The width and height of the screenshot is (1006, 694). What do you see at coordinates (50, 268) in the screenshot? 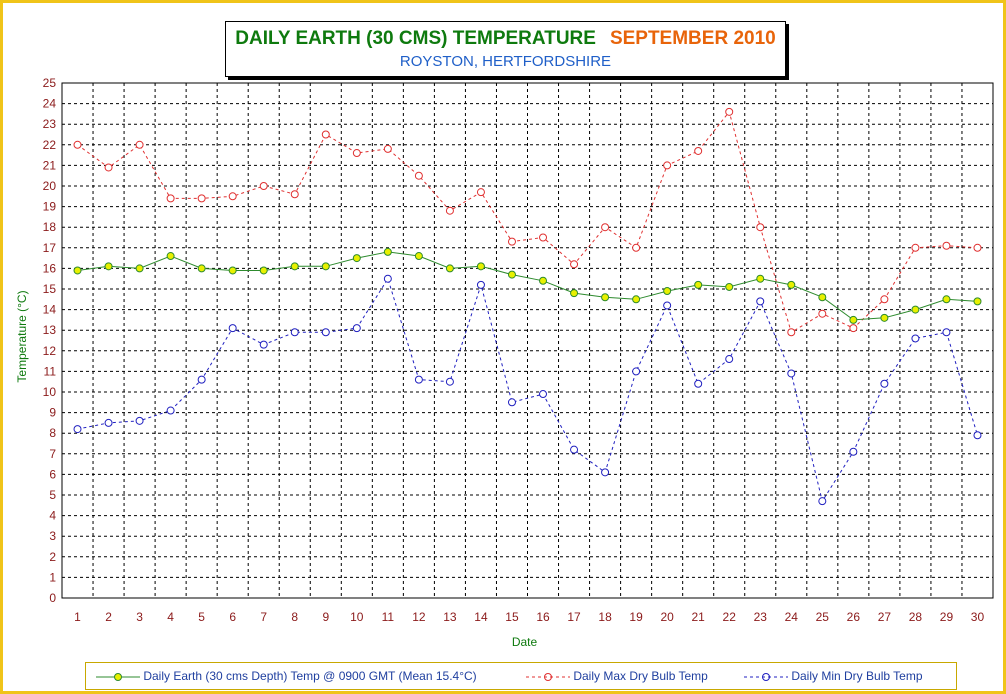
I see `y-tick-label: 16` at bounding box center [50, 268].